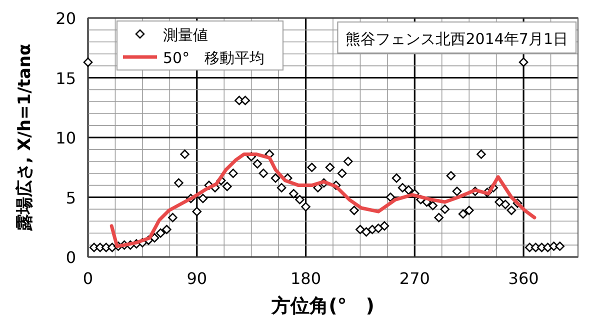 This screenshot has width=600, height=321. I want to click on y-tick-label: 20, so click(66, 18).